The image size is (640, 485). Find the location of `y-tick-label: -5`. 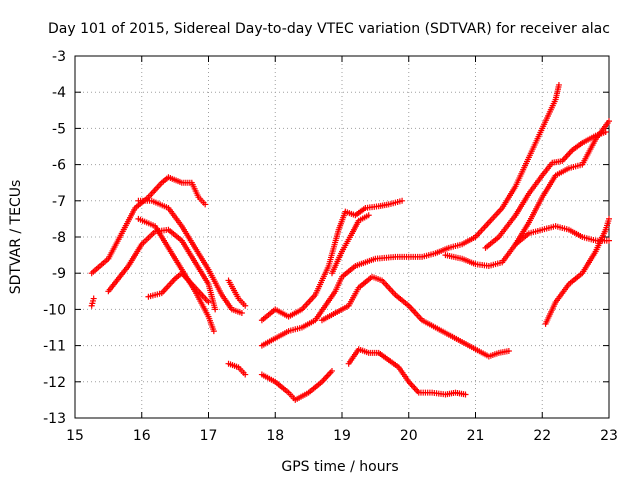

y-tick-label: -5 is located at coordinates (59, 129).